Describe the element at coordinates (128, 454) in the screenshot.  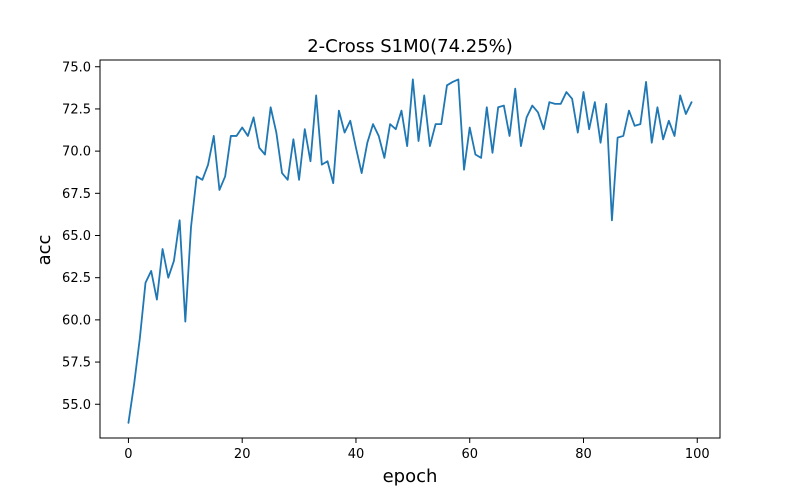
I see `x-tick-label: 0` at that location.